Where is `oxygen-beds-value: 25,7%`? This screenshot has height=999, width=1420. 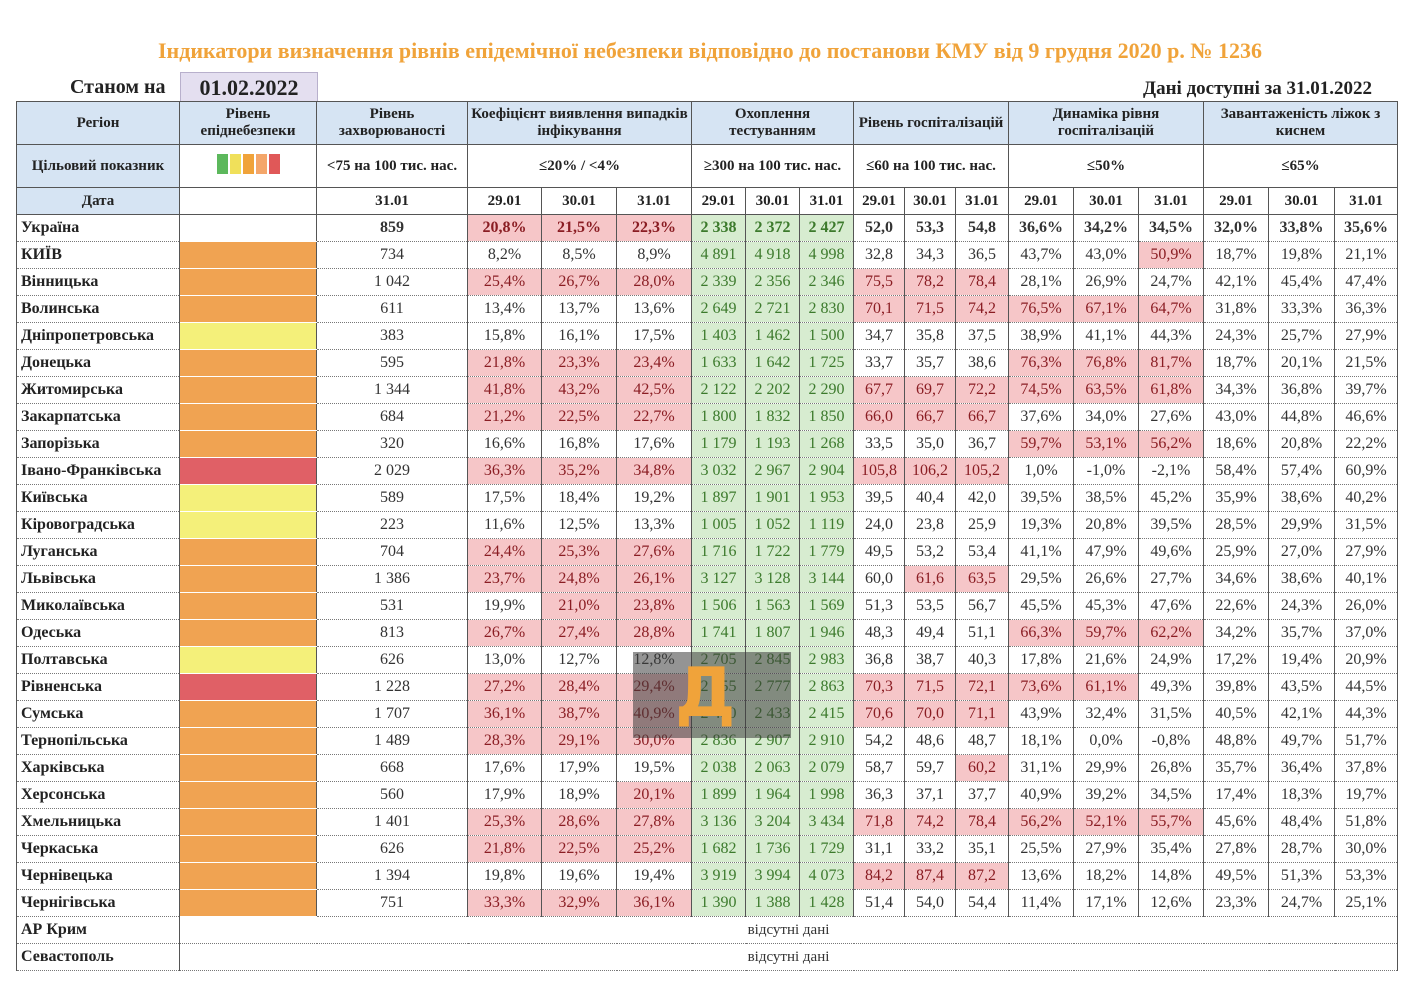 oxygen-beds-value: 25,7% is located at coordinates (1301, 336).